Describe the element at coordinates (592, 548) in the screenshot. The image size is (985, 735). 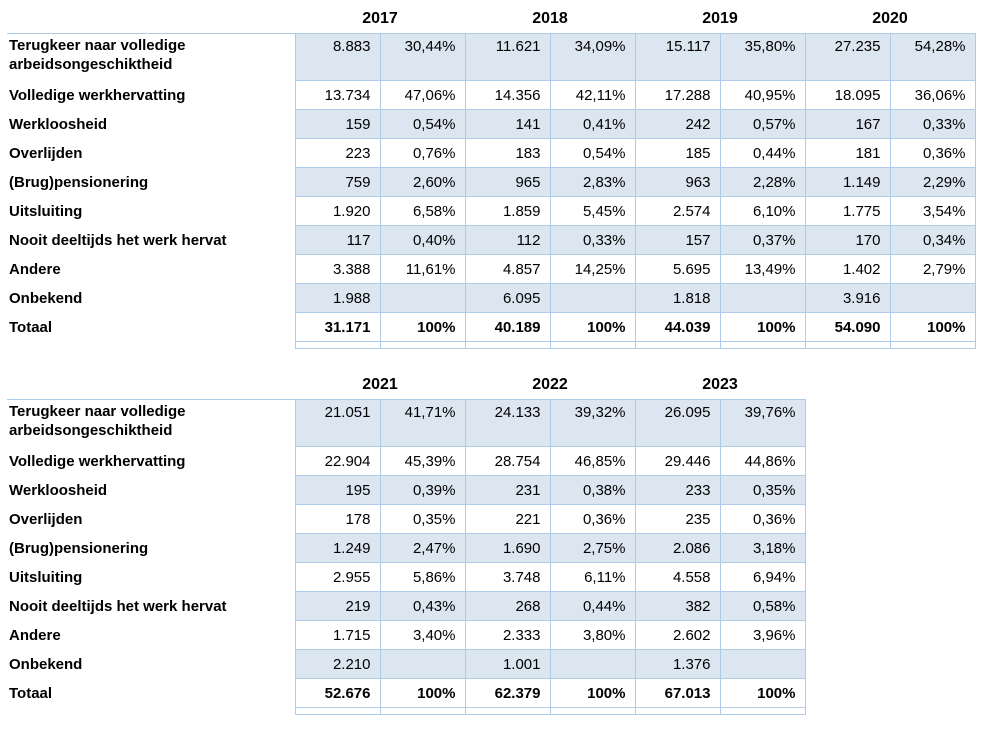
I see `percent-cell: 2,75%` at that location.